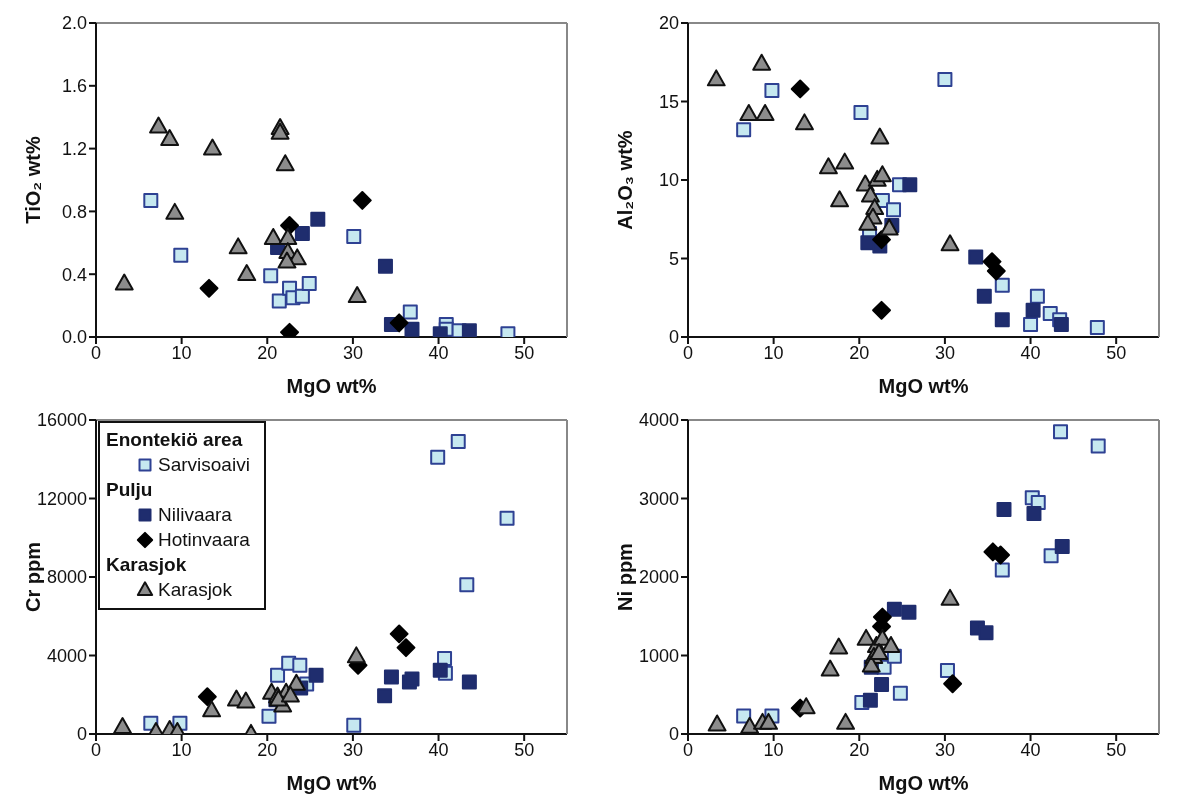 The height and width of the screenshot is (809, 1190). I want to click on y-axis-title: Al₂O₃ wt%, so click(625, 180).